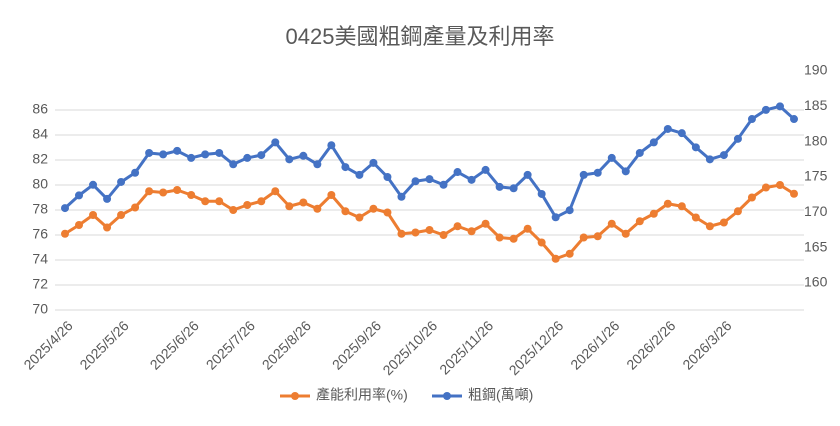  I want to click on y2-tick-label: 185, so click(816, 105).